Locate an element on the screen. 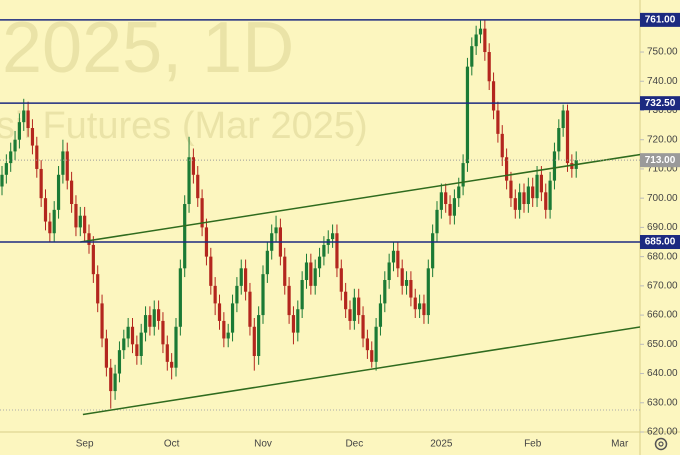 The height and width of the screenshot is (455, 680). y-tick-label: 690.00 is located at coordinates (662, 227).